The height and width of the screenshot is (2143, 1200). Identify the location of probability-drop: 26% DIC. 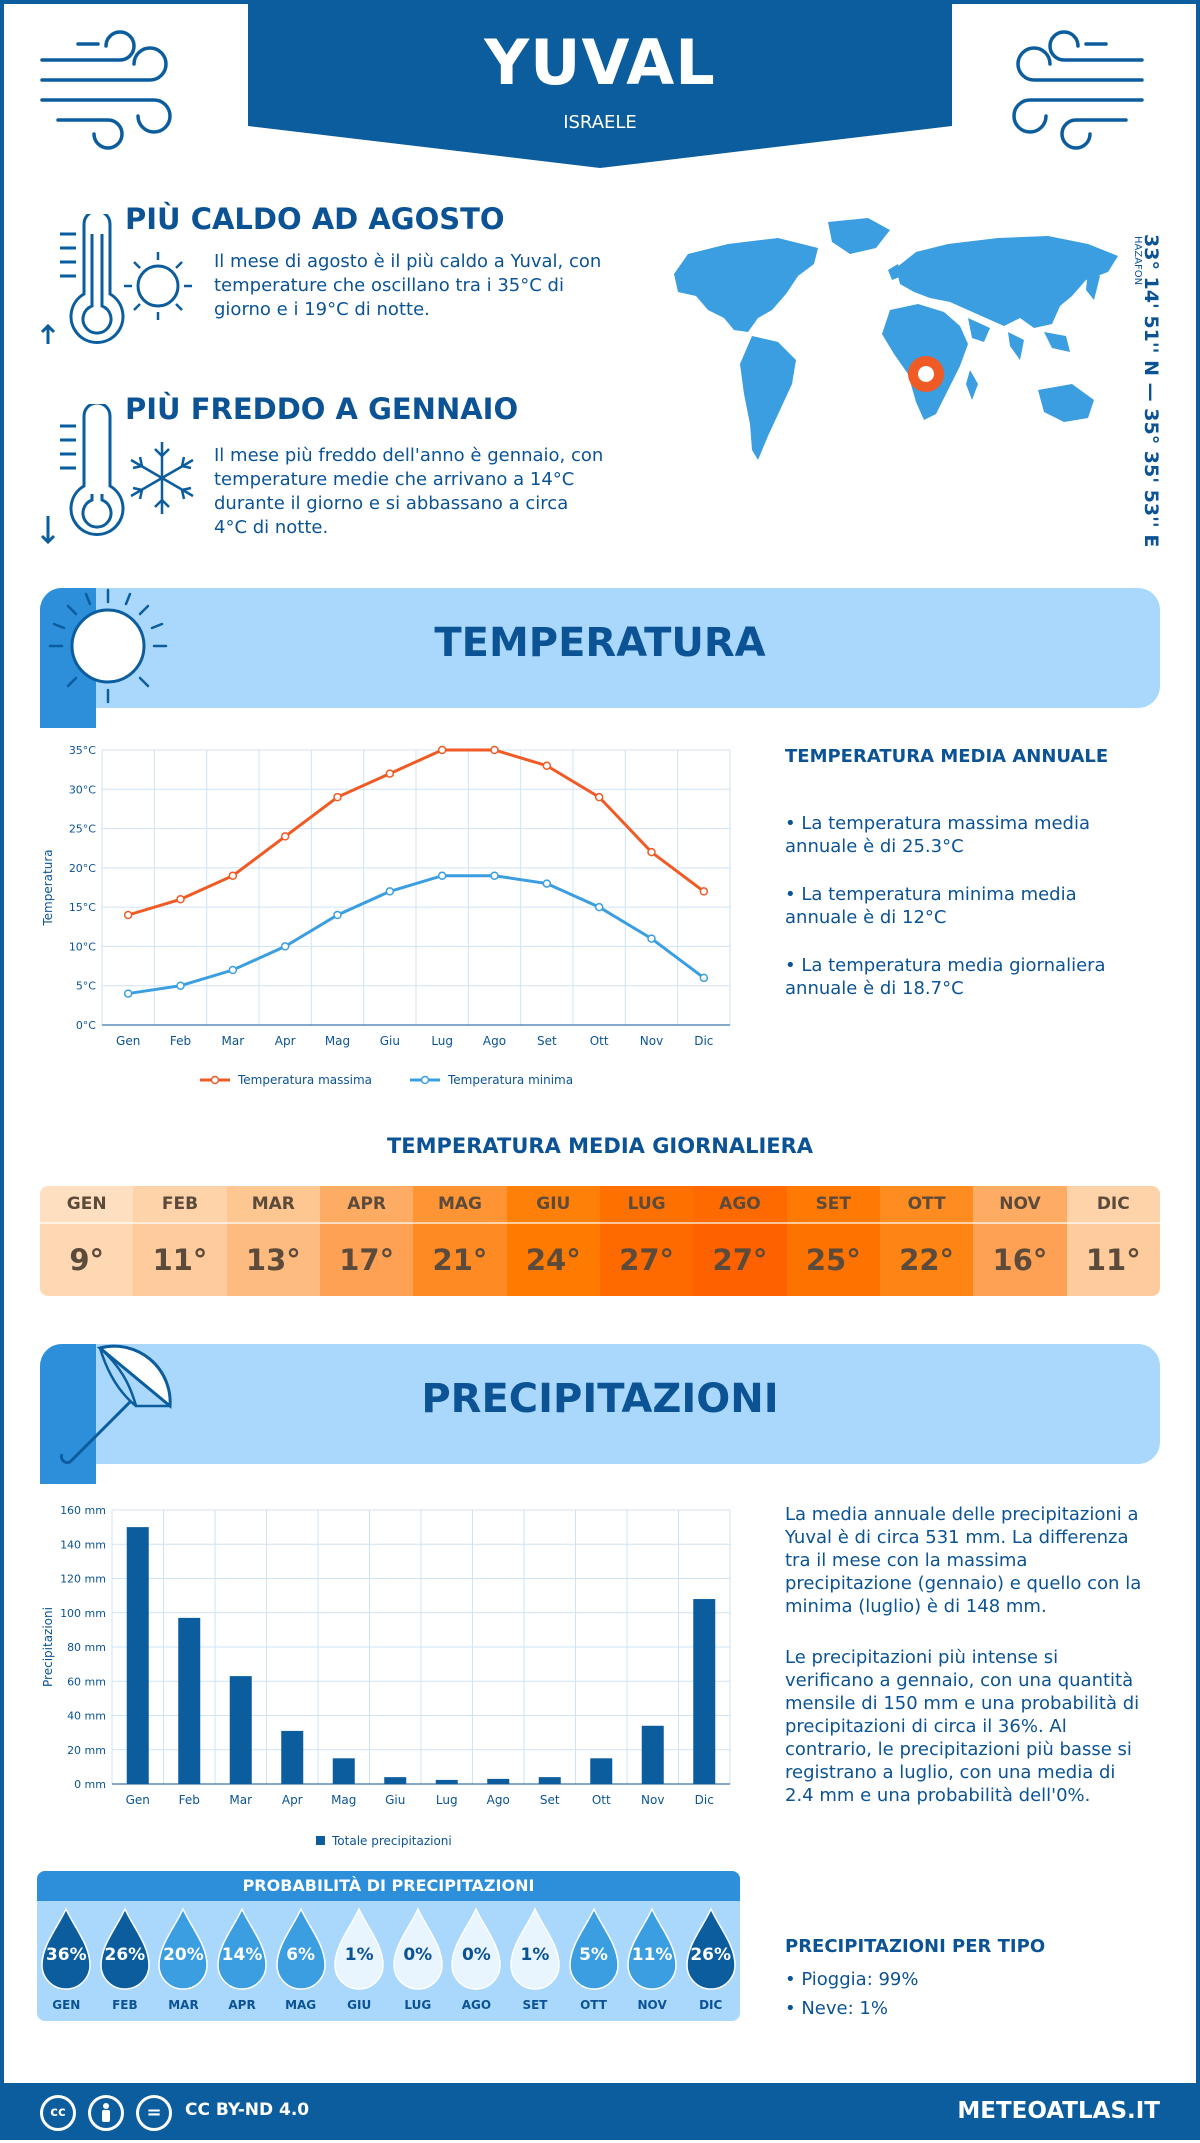
(711, 1958).